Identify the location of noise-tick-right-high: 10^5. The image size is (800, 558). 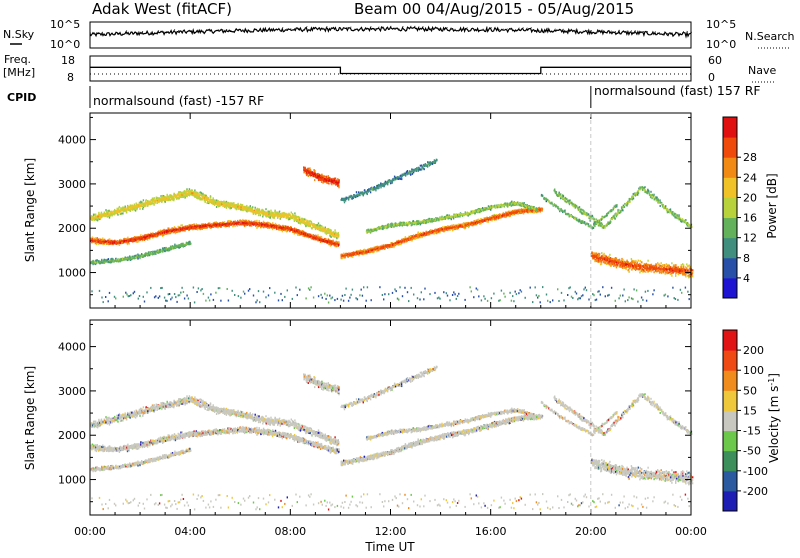
(721, 24).